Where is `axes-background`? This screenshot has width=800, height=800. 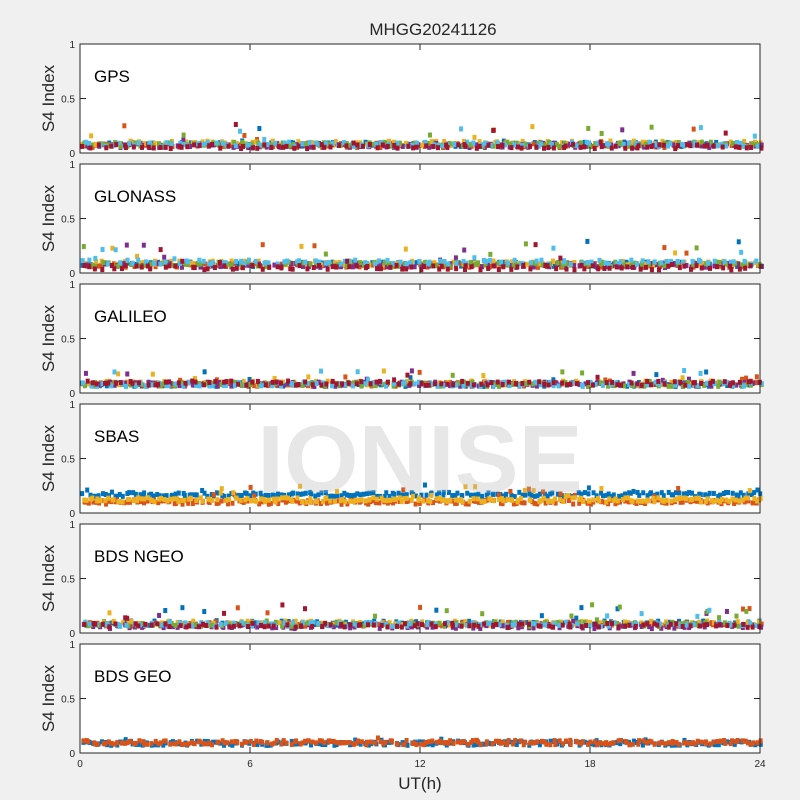 axes-background is located at coordinates (420, 698).